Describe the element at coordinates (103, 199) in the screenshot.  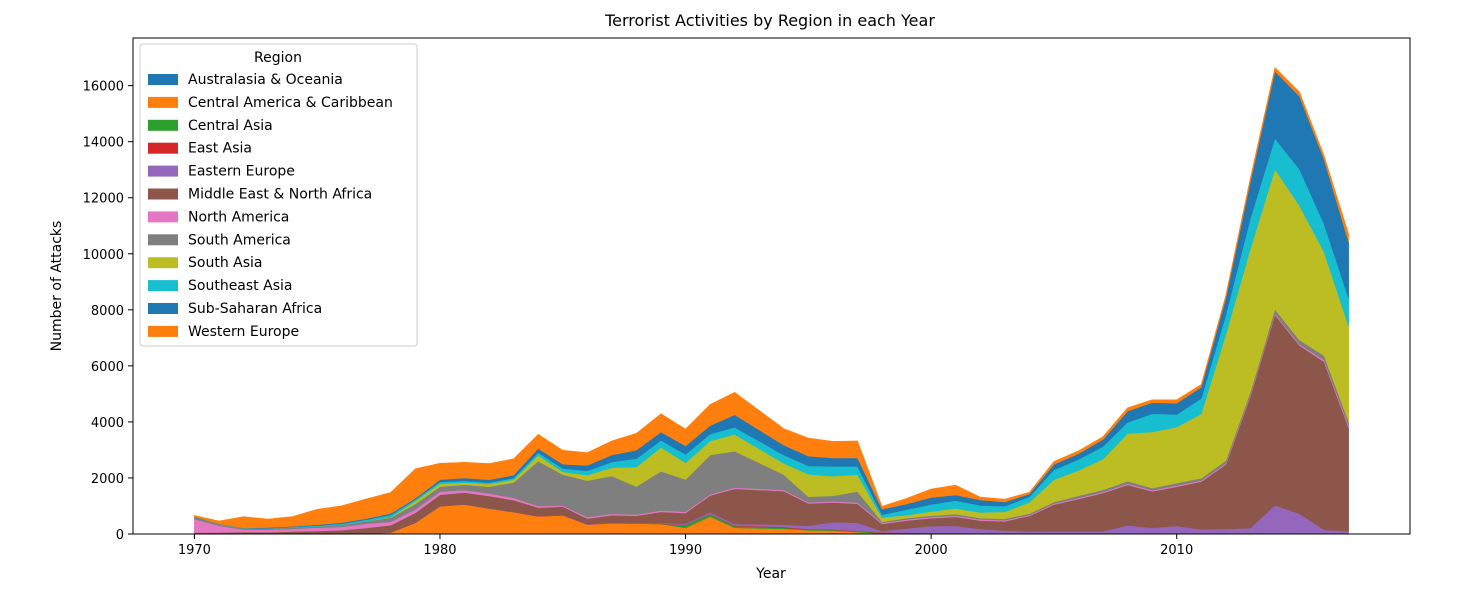
I see `y-tick-label: 12000` at that location.